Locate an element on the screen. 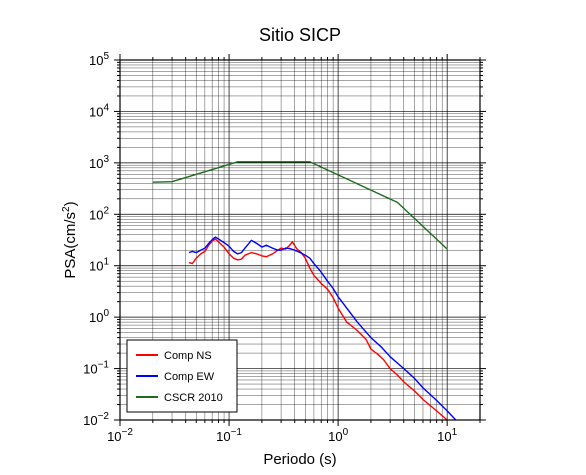 Image resolution: width=586 pixels, height=475 pixels. legend-label: Comp EW is located at coordinates (189, 377).